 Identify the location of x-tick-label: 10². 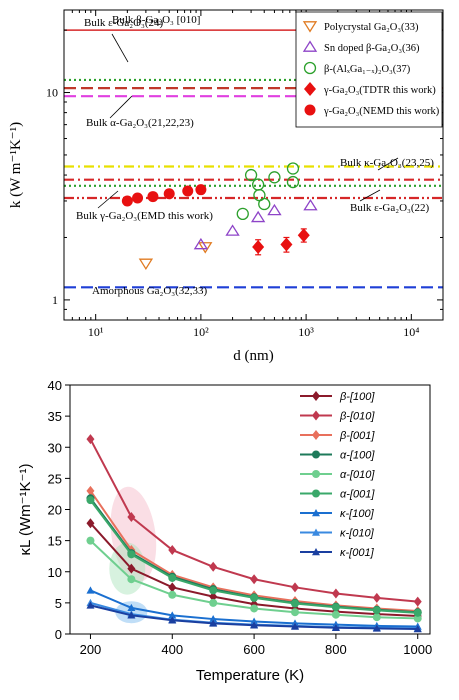
(201, 332).